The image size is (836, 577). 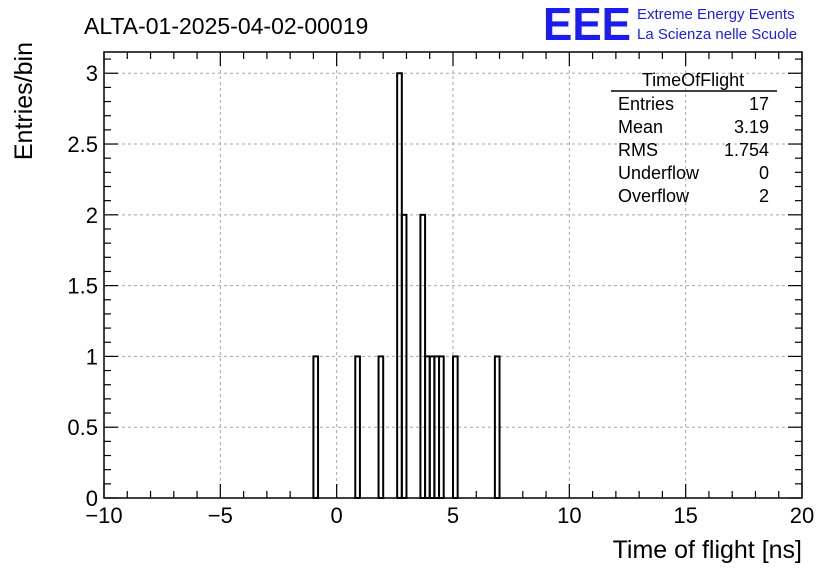 What do you see at coordinates (220, 515) in the screenshot?
I see `x-tick-label: −5` at bounding box center [220, 515].